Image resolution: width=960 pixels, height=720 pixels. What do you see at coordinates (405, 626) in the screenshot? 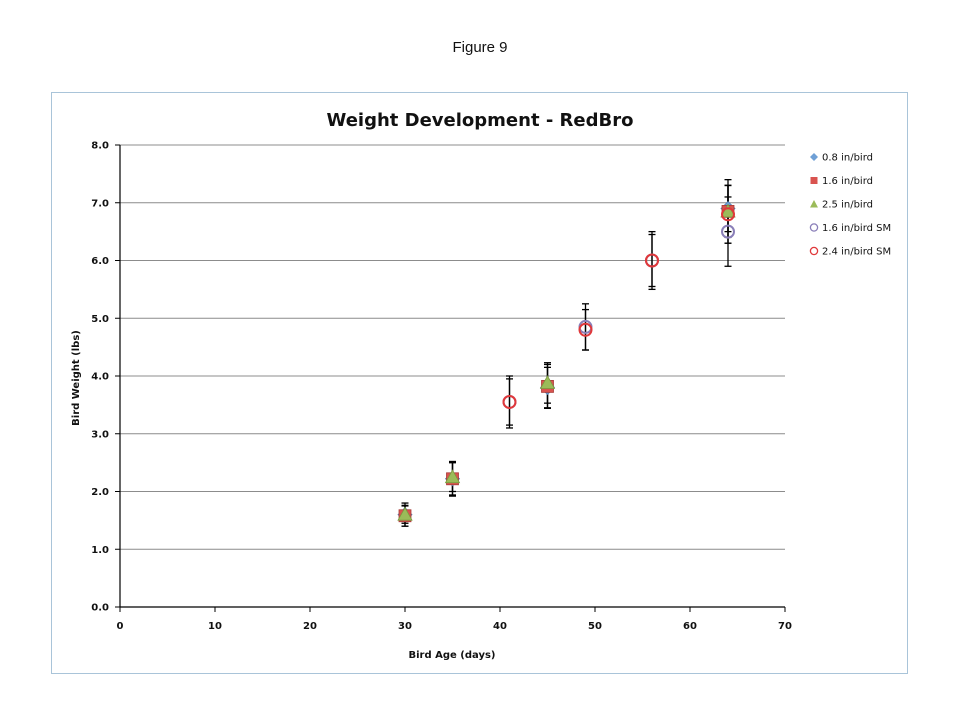
I see `x-tick-label: 30` at bounding box center [405, 626].